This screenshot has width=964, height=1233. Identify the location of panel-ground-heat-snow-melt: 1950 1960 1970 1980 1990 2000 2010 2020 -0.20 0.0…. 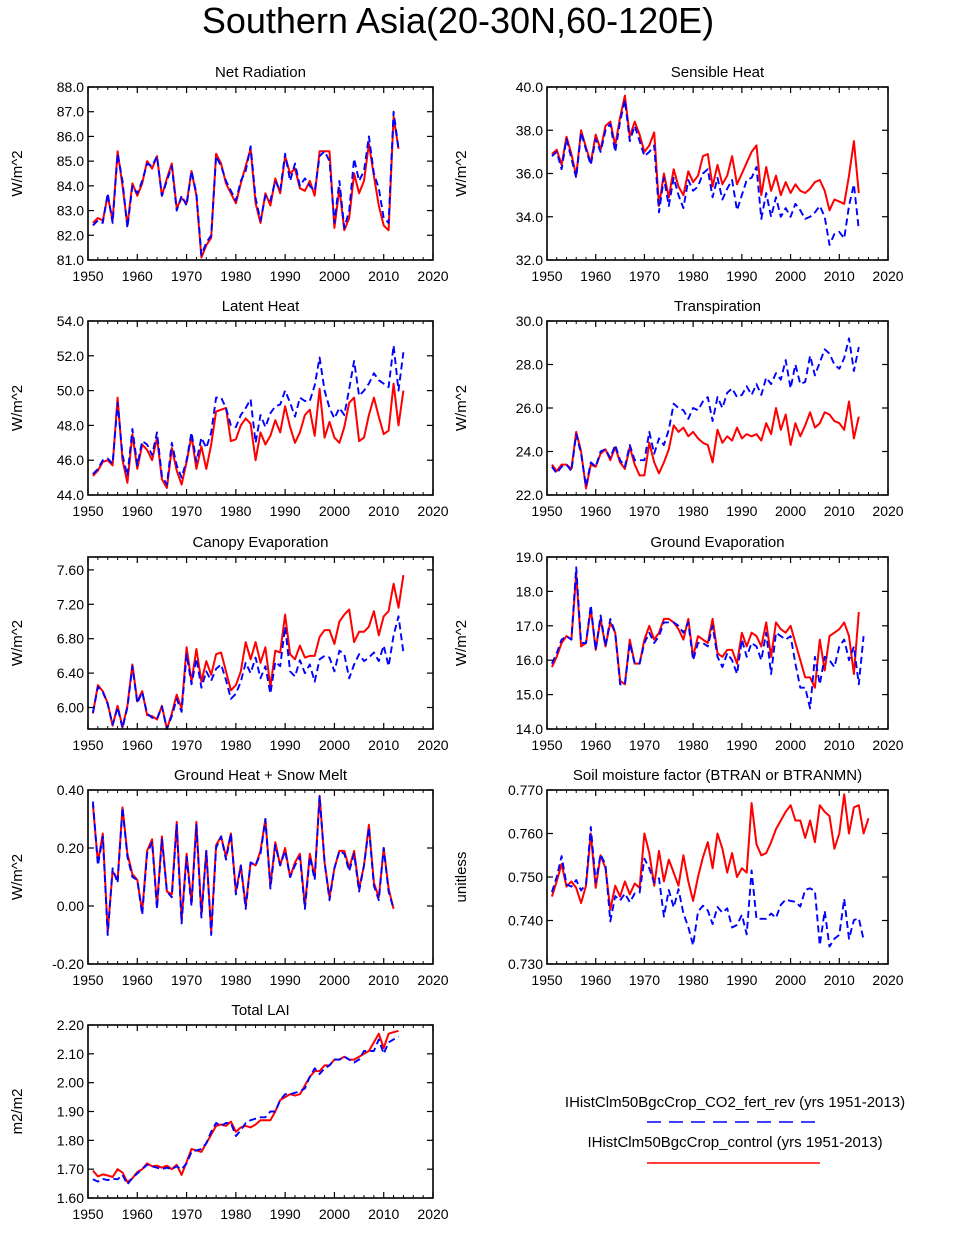
(229, 877).